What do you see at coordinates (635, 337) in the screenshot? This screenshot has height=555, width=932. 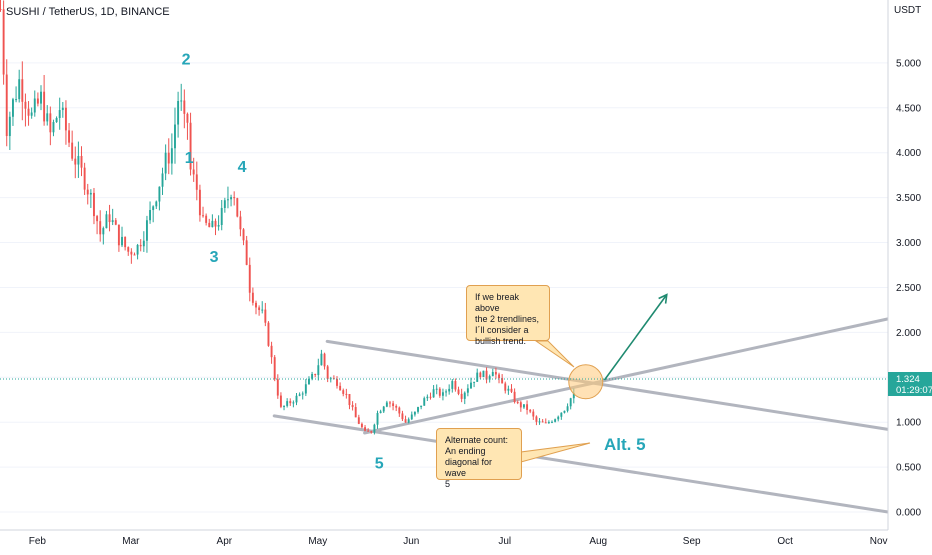 I see `breakout-arrow` at bounding box center [635, 337].